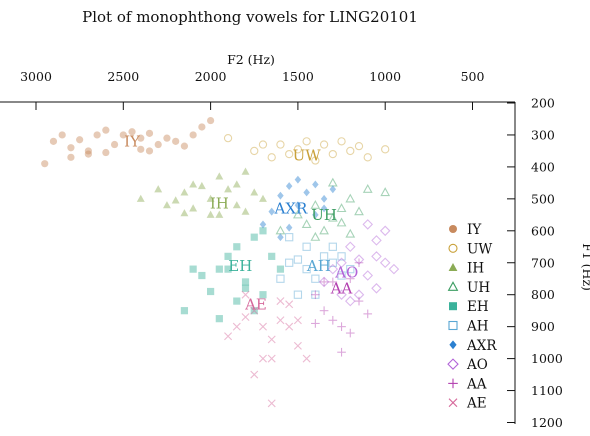 This screenshot has height=436, width=590. I want to click on x-tick-label: 1000, so click(385, 76).